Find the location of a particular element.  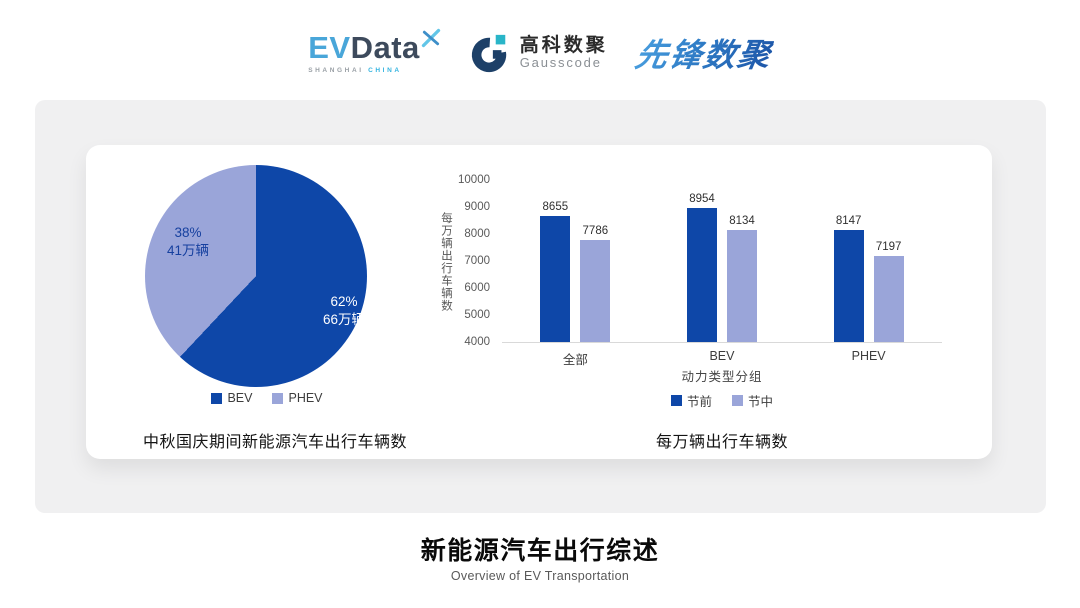

page-title: 新能源汽车出行综述 is located at coordinates (540, 551).